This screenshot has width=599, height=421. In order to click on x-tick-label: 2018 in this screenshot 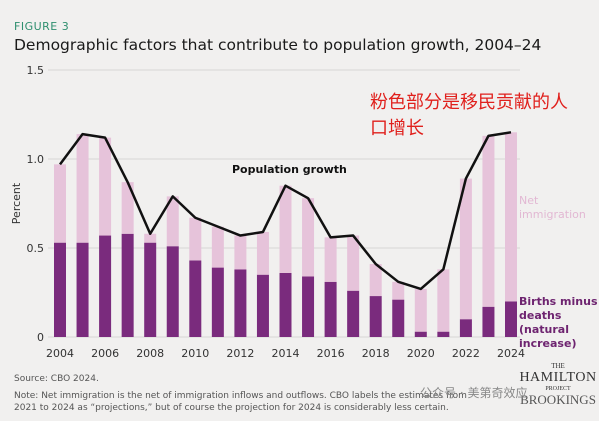, I will do `click(376, 353)`.